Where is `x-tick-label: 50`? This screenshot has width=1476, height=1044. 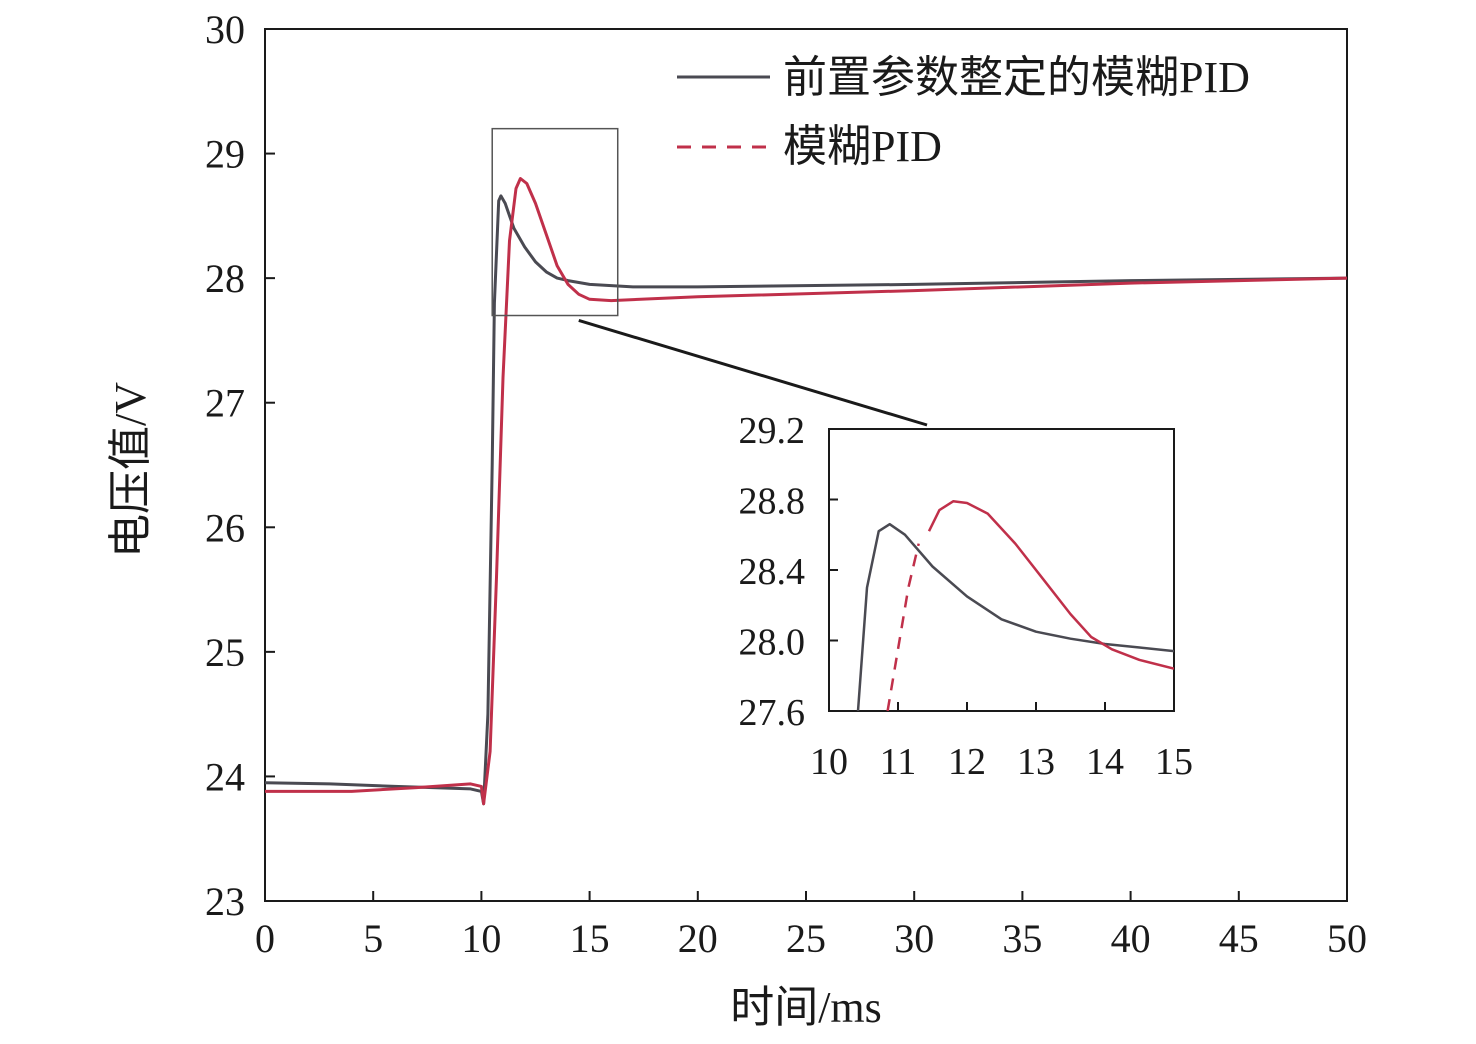
x-tick-label: 50 is located at coordinates (1347, 938).